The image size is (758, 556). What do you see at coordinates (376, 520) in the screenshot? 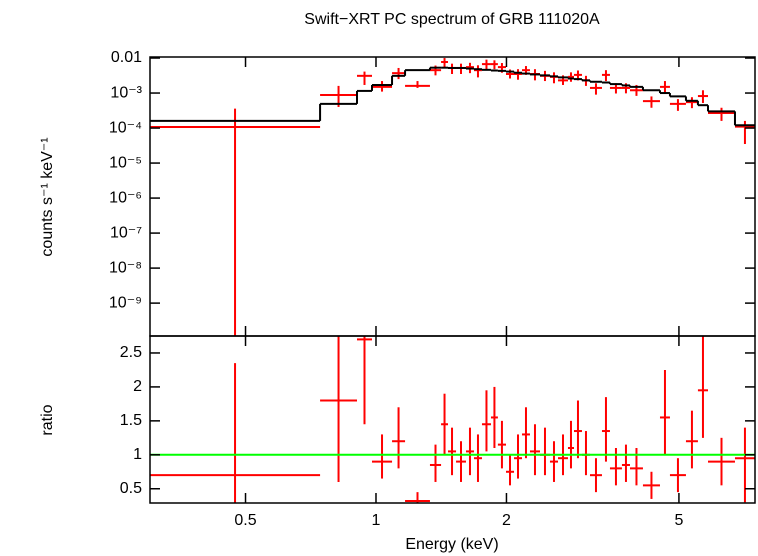
I see `x-tick-label: 1` at bounding box center [376, 520].